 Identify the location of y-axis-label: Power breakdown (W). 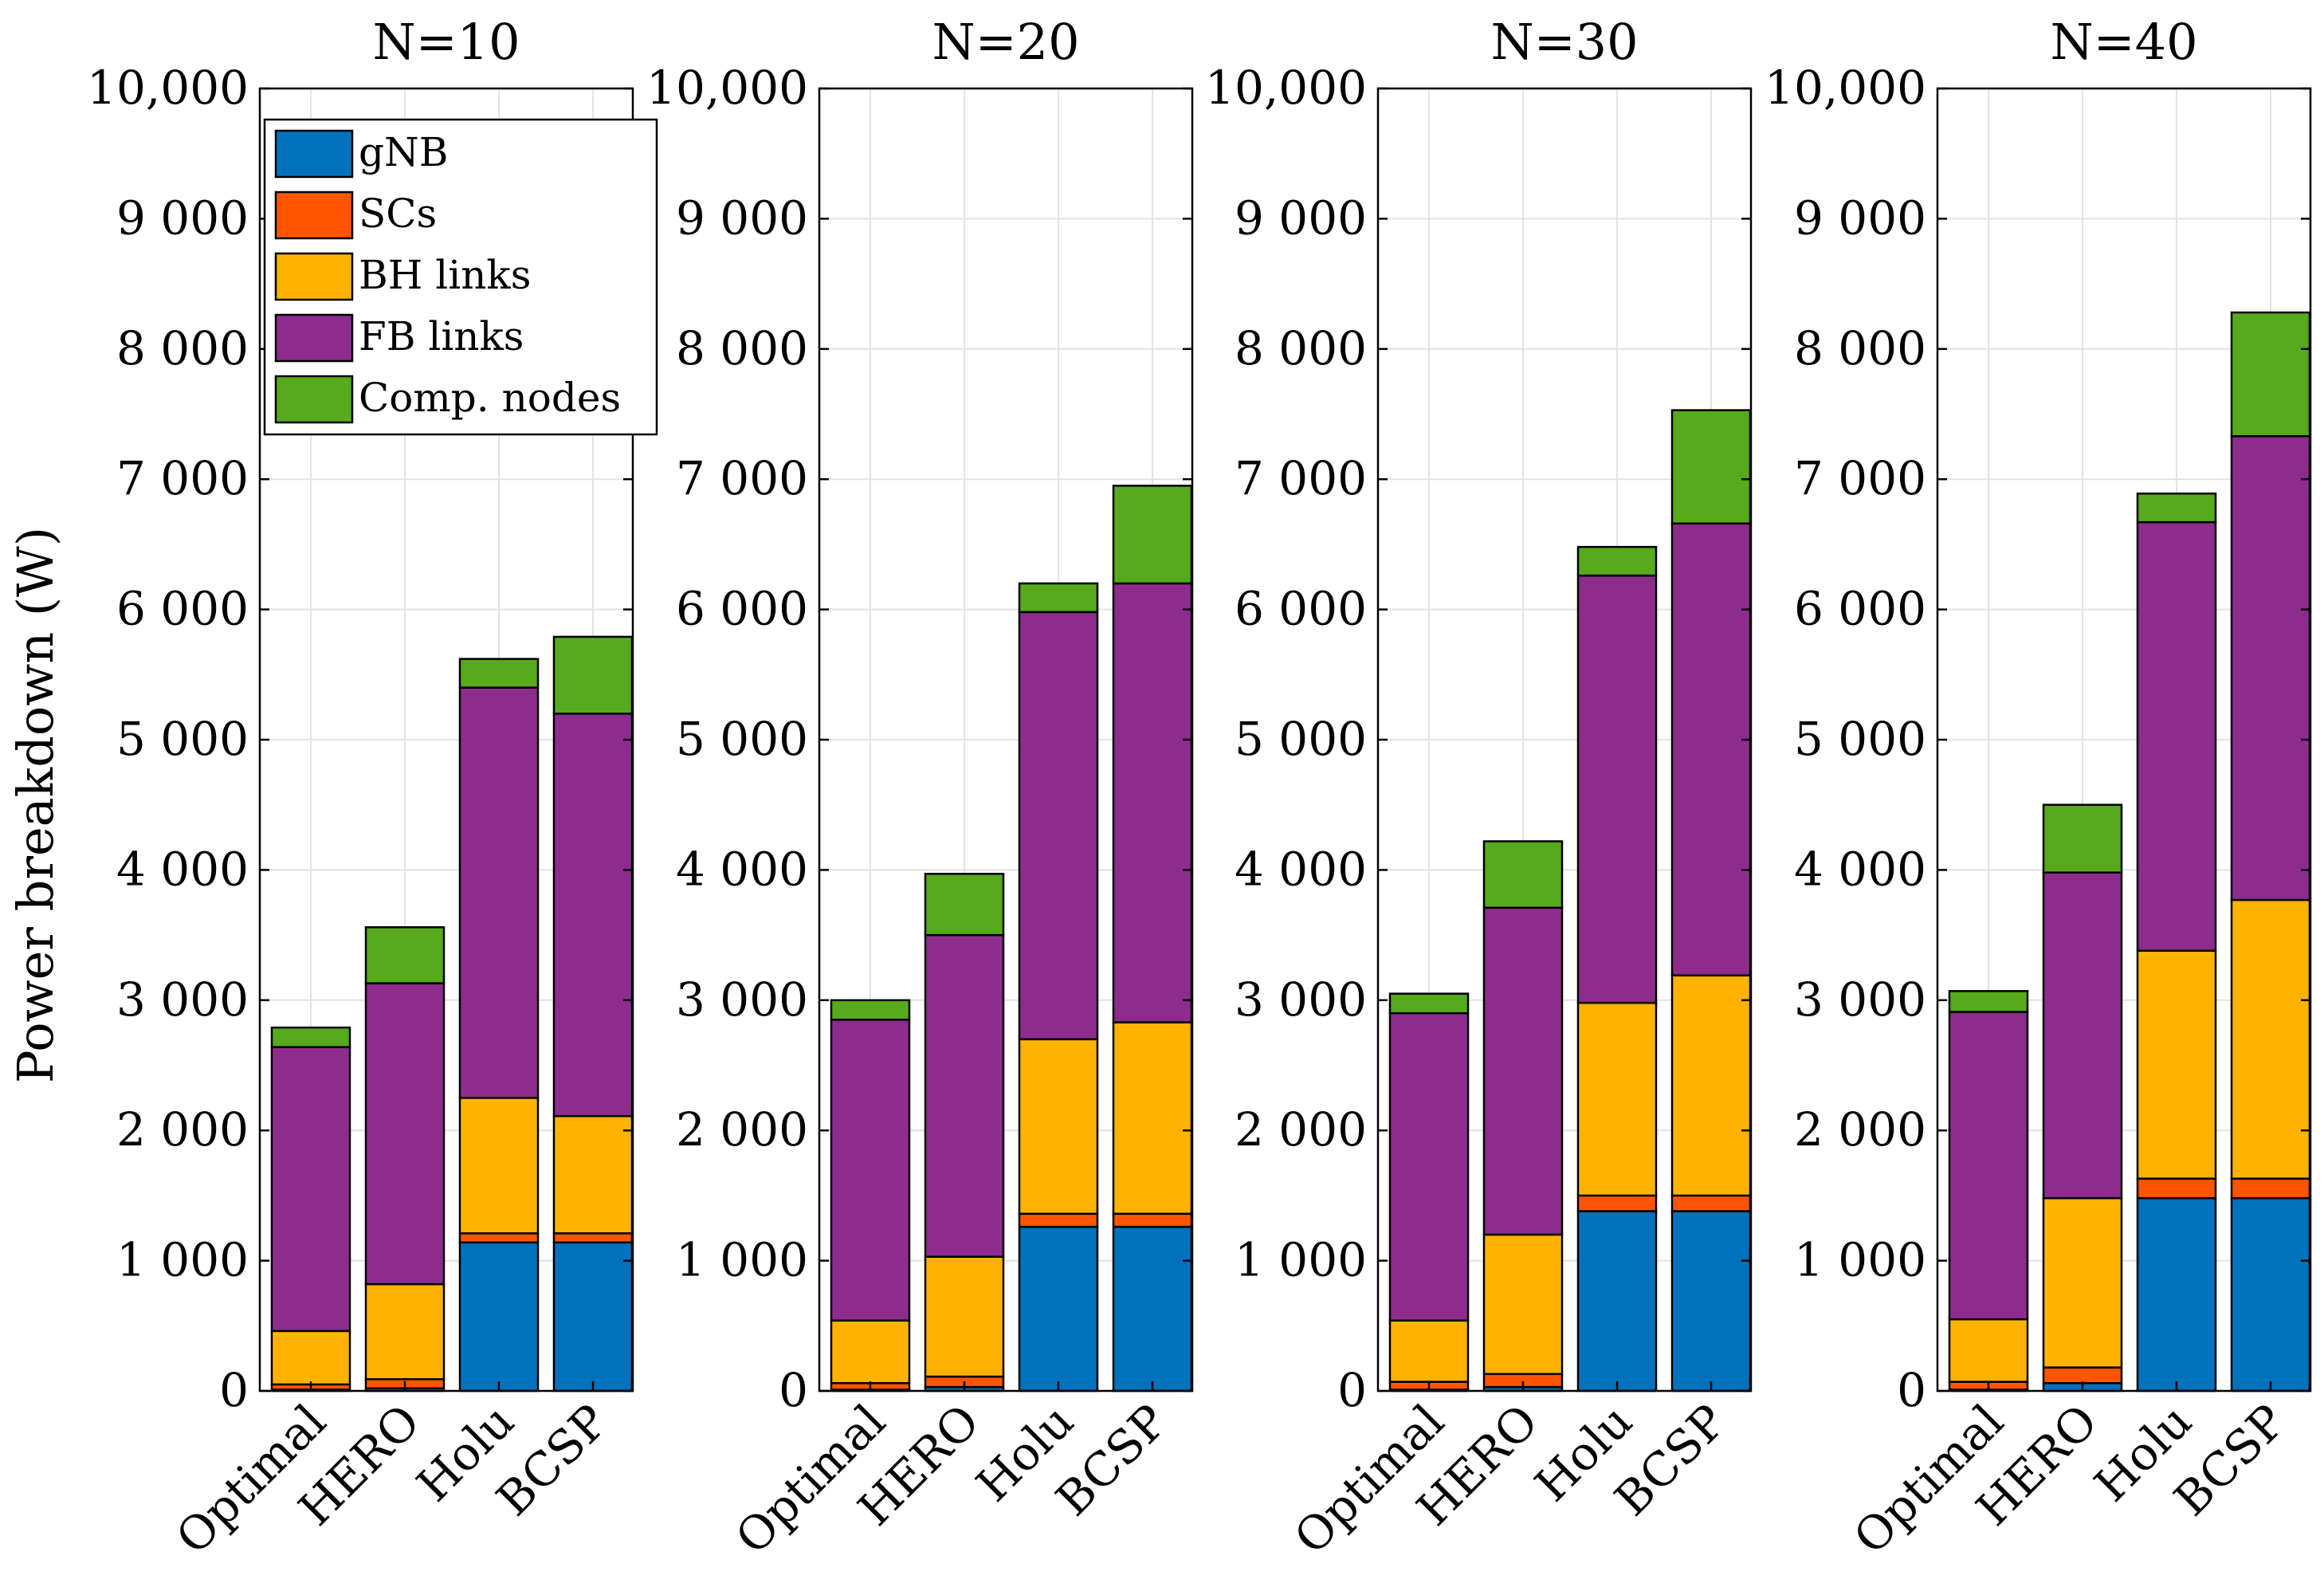
(35, 805).